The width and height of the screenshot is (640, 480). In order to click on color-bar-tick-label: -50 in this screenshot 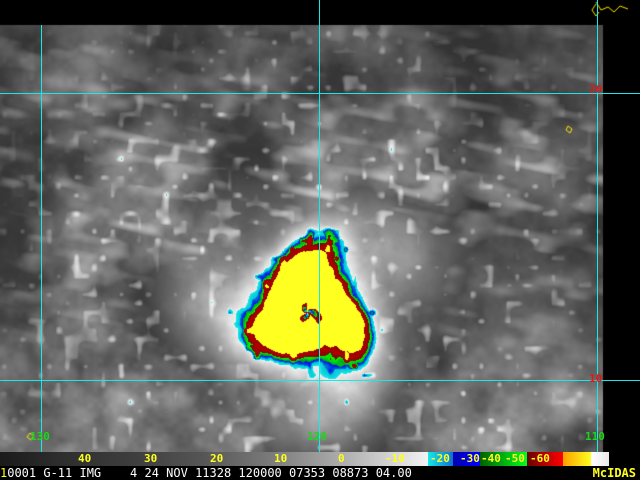, I will do `click(515, 458)`.